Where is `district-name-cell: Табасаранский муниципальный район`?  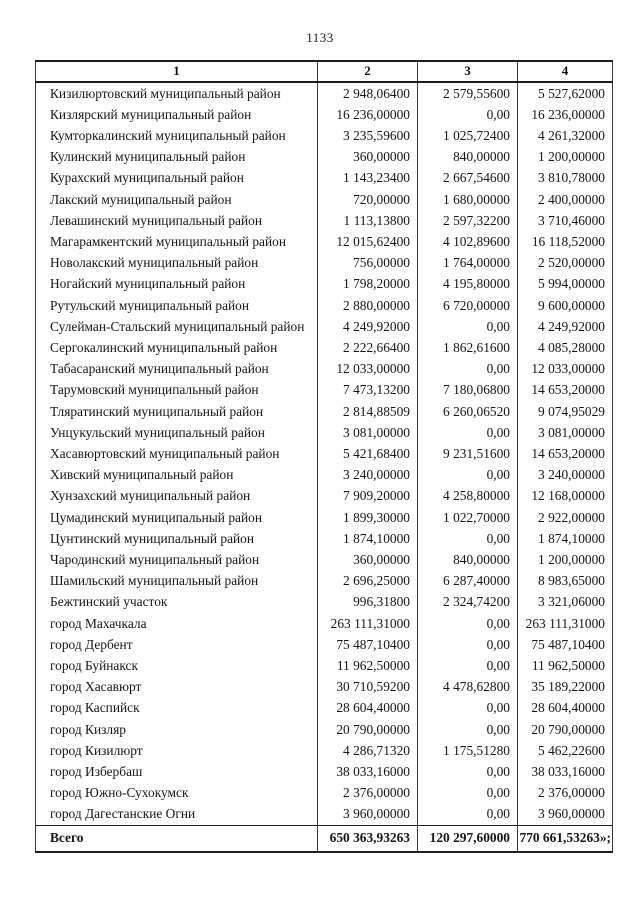
district-name-cell: Табасаранский муниципальный район is located at coordinates (176, 369).